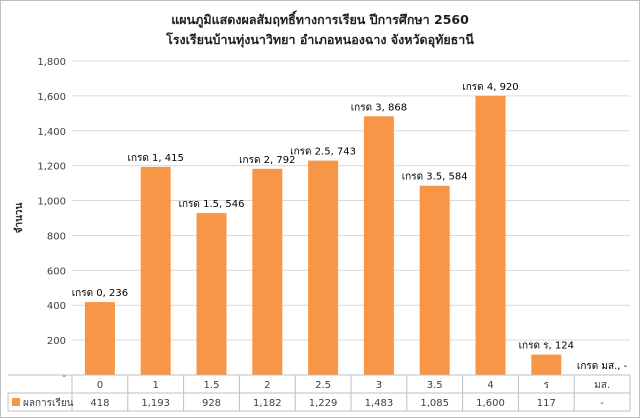  I want to click on y-tick-label: 1,600, so click(51, 97).